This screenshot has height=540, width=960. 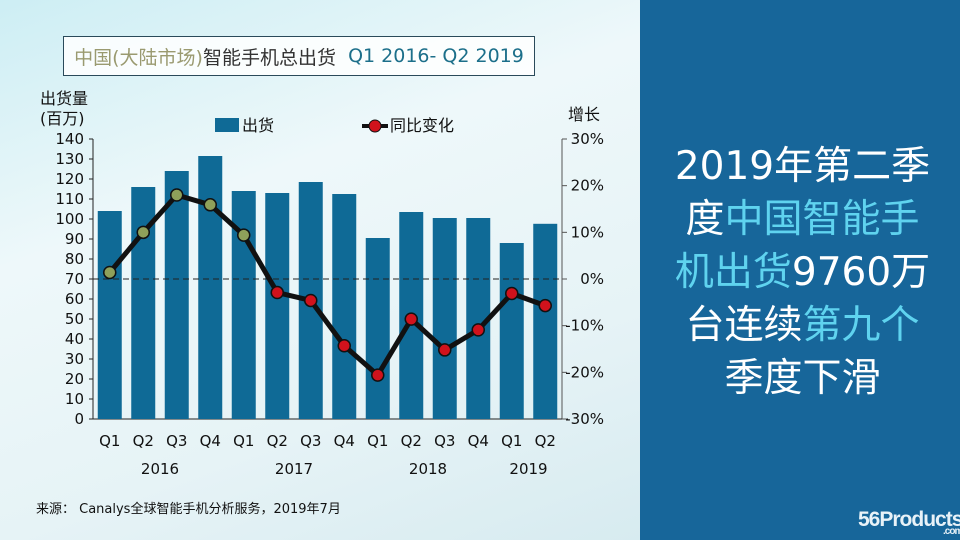 What do you see at coordinates (822, 219) in the screenshot?
I see `headline-segment: 中国智能手` at bounding box center [822, 219].